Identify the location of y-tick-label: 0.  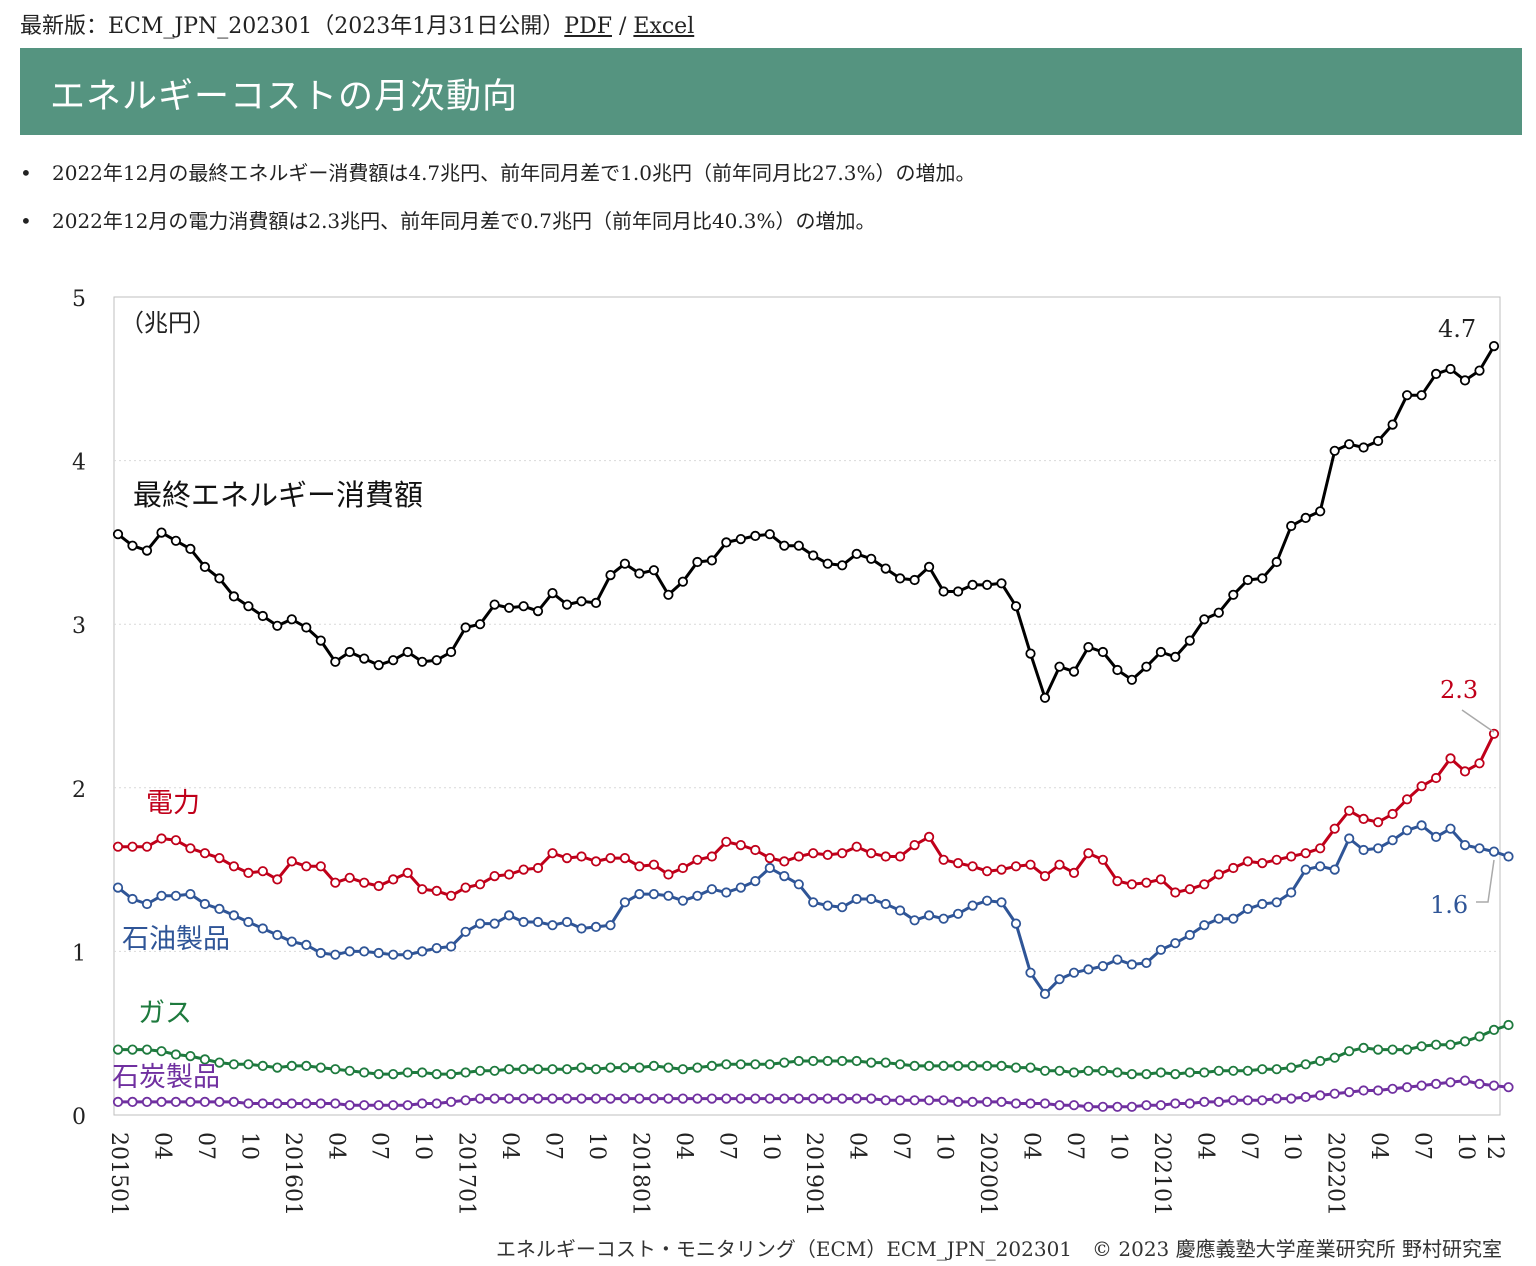
(79, 1117).